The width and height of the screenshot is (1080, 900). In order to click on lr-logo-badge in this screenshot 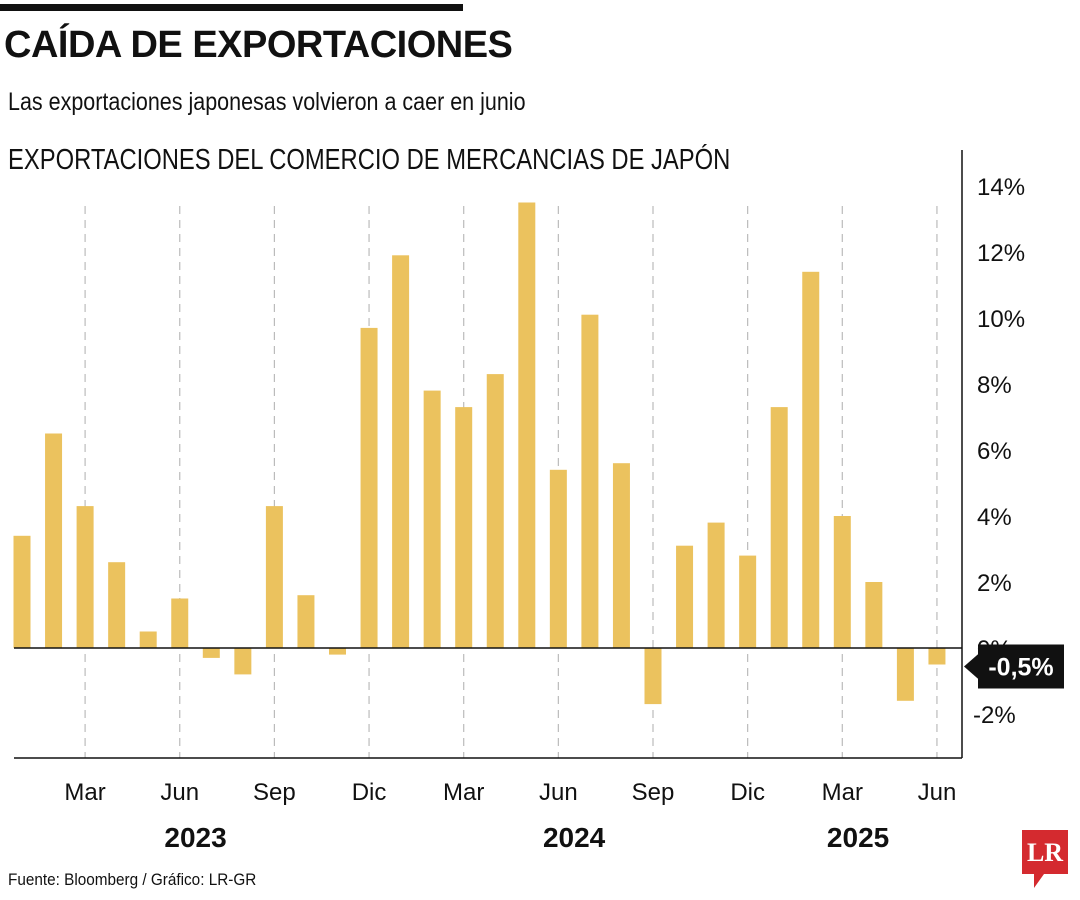, I will do `click(1045, 859)`.